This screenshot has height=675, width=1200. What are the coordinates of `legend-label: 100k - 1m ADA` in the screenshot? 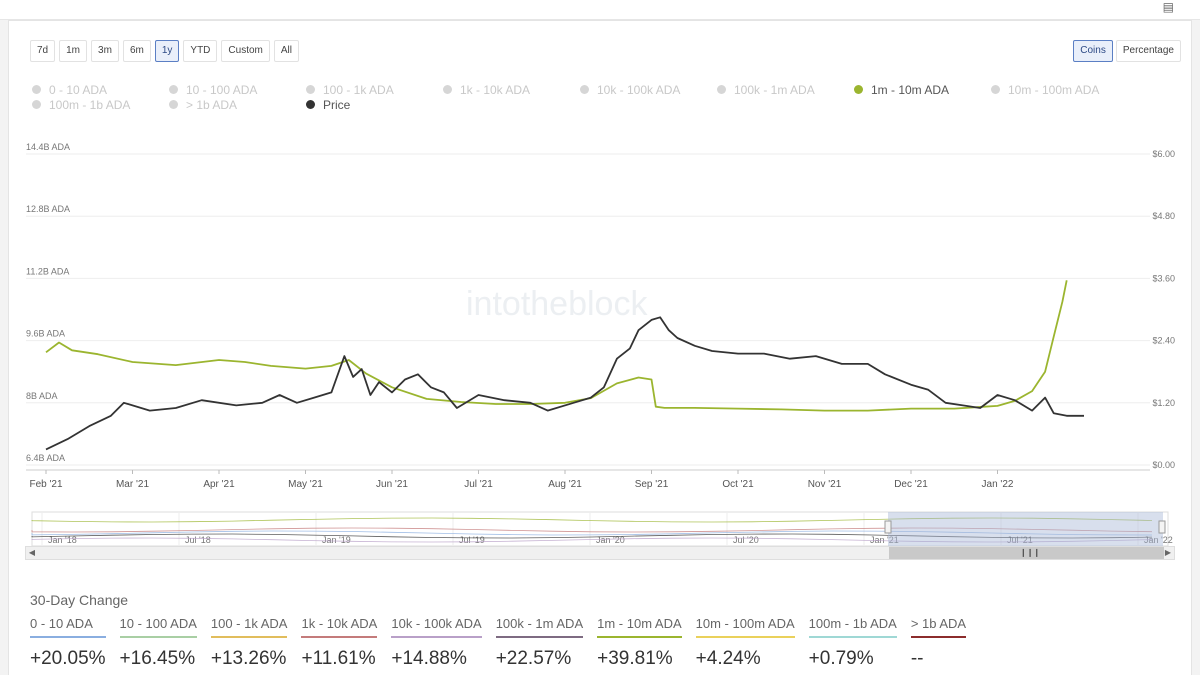 It's located at (774, 89).